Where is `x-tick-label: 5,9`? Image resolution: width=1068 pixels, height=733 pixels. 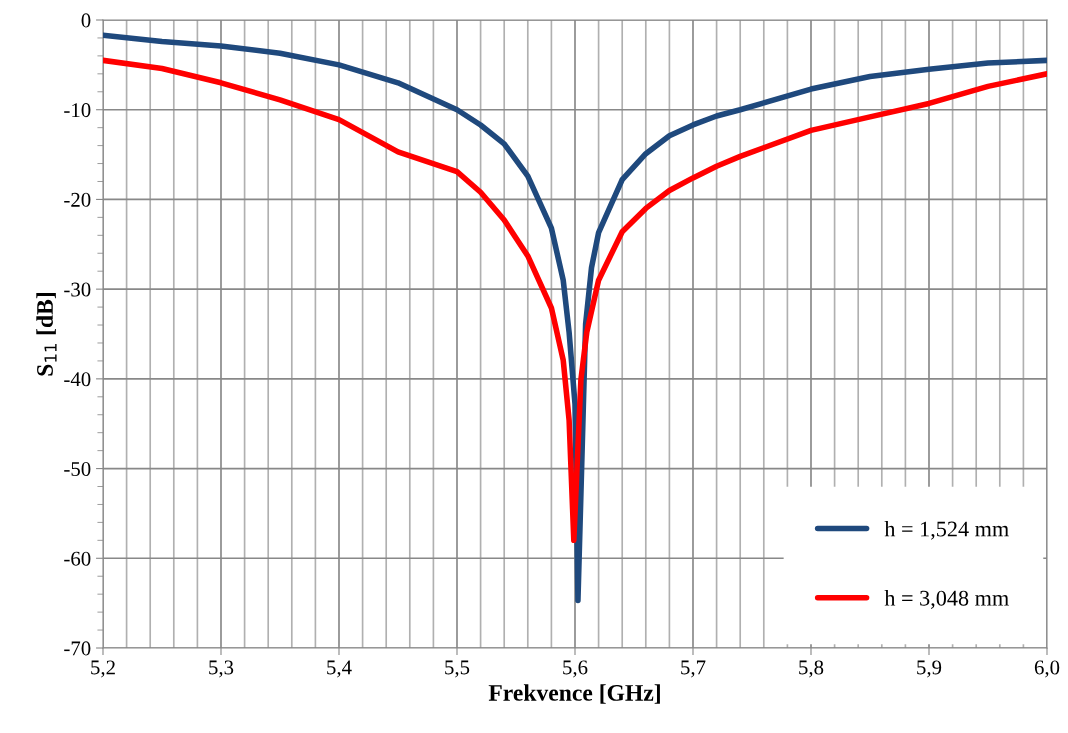 x-tick-label: 5,9 is located at coordinates (929, 669).